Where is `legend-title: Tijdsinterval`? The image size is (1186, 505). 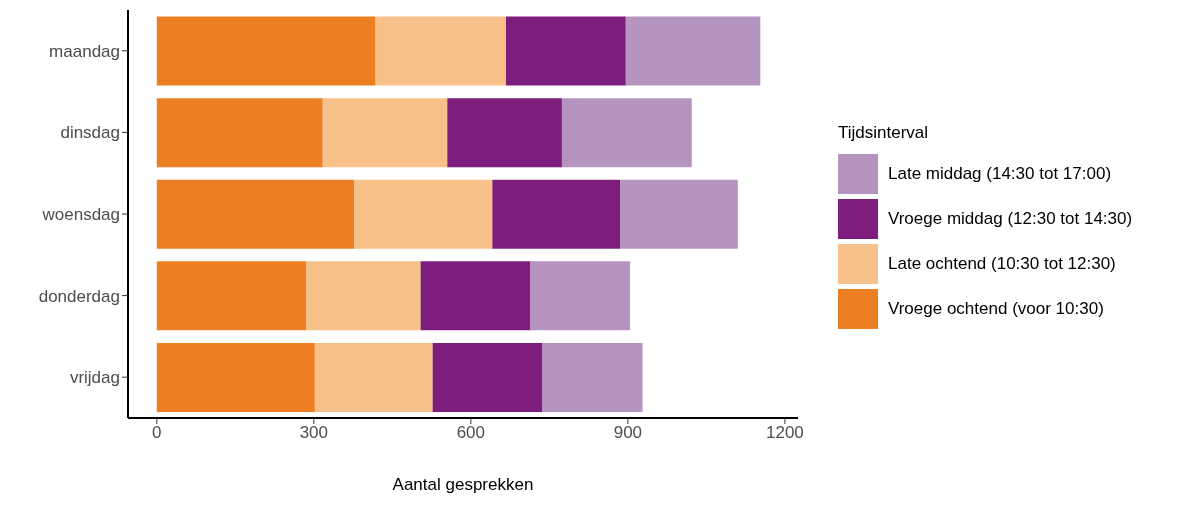 legend-title: Tijdsinterval is located at coordinates (884, 133).